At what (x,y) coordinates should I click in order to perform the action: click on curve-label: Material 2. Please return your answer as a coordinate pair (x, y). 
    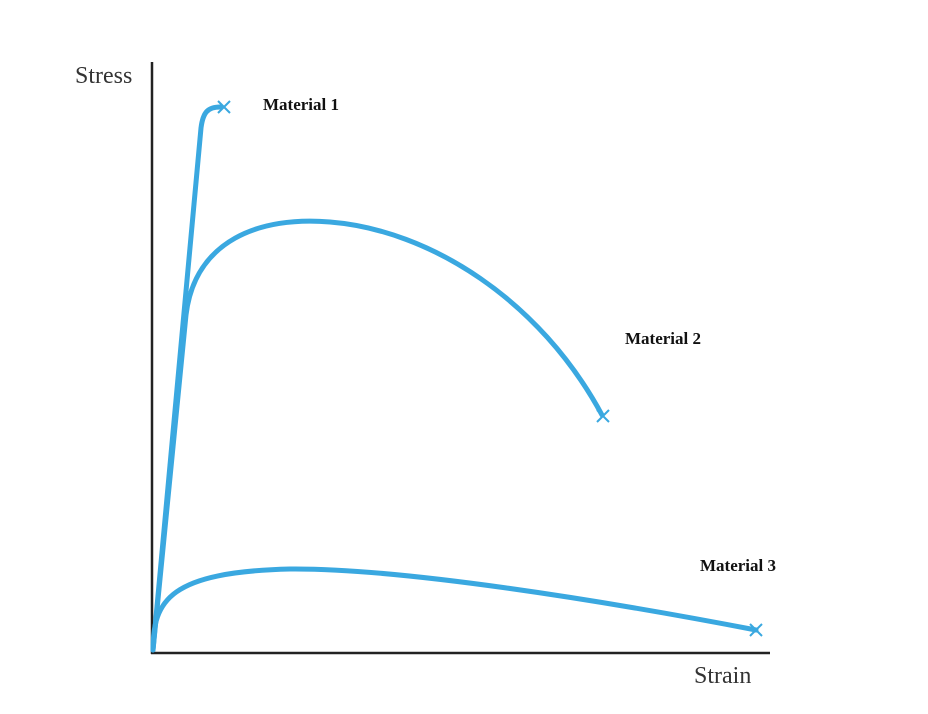
    Looking at the image, I should click on (663, 338).